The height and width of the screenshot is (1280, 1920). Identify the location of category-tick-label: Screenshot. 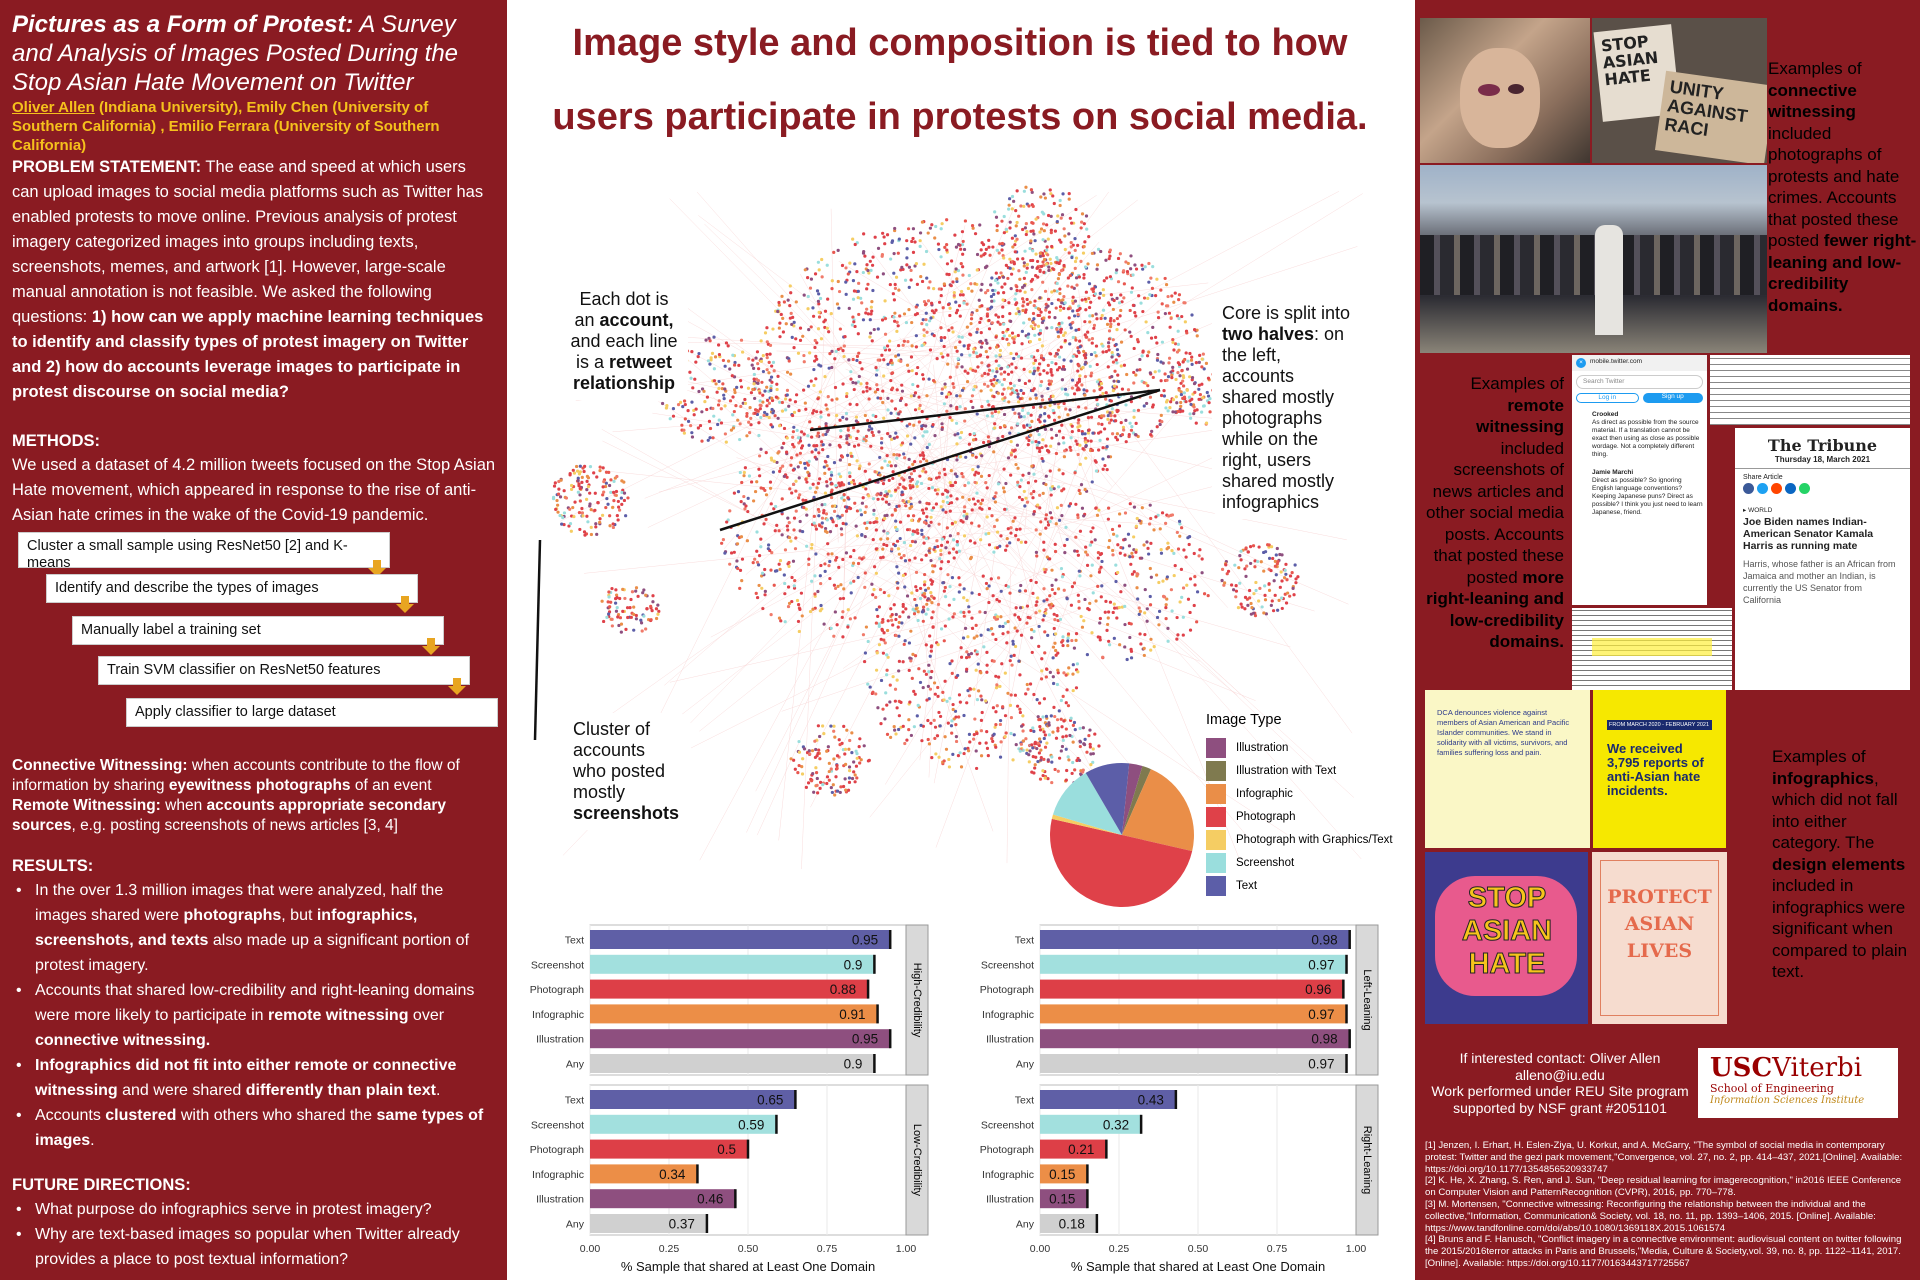
(557, 1125).